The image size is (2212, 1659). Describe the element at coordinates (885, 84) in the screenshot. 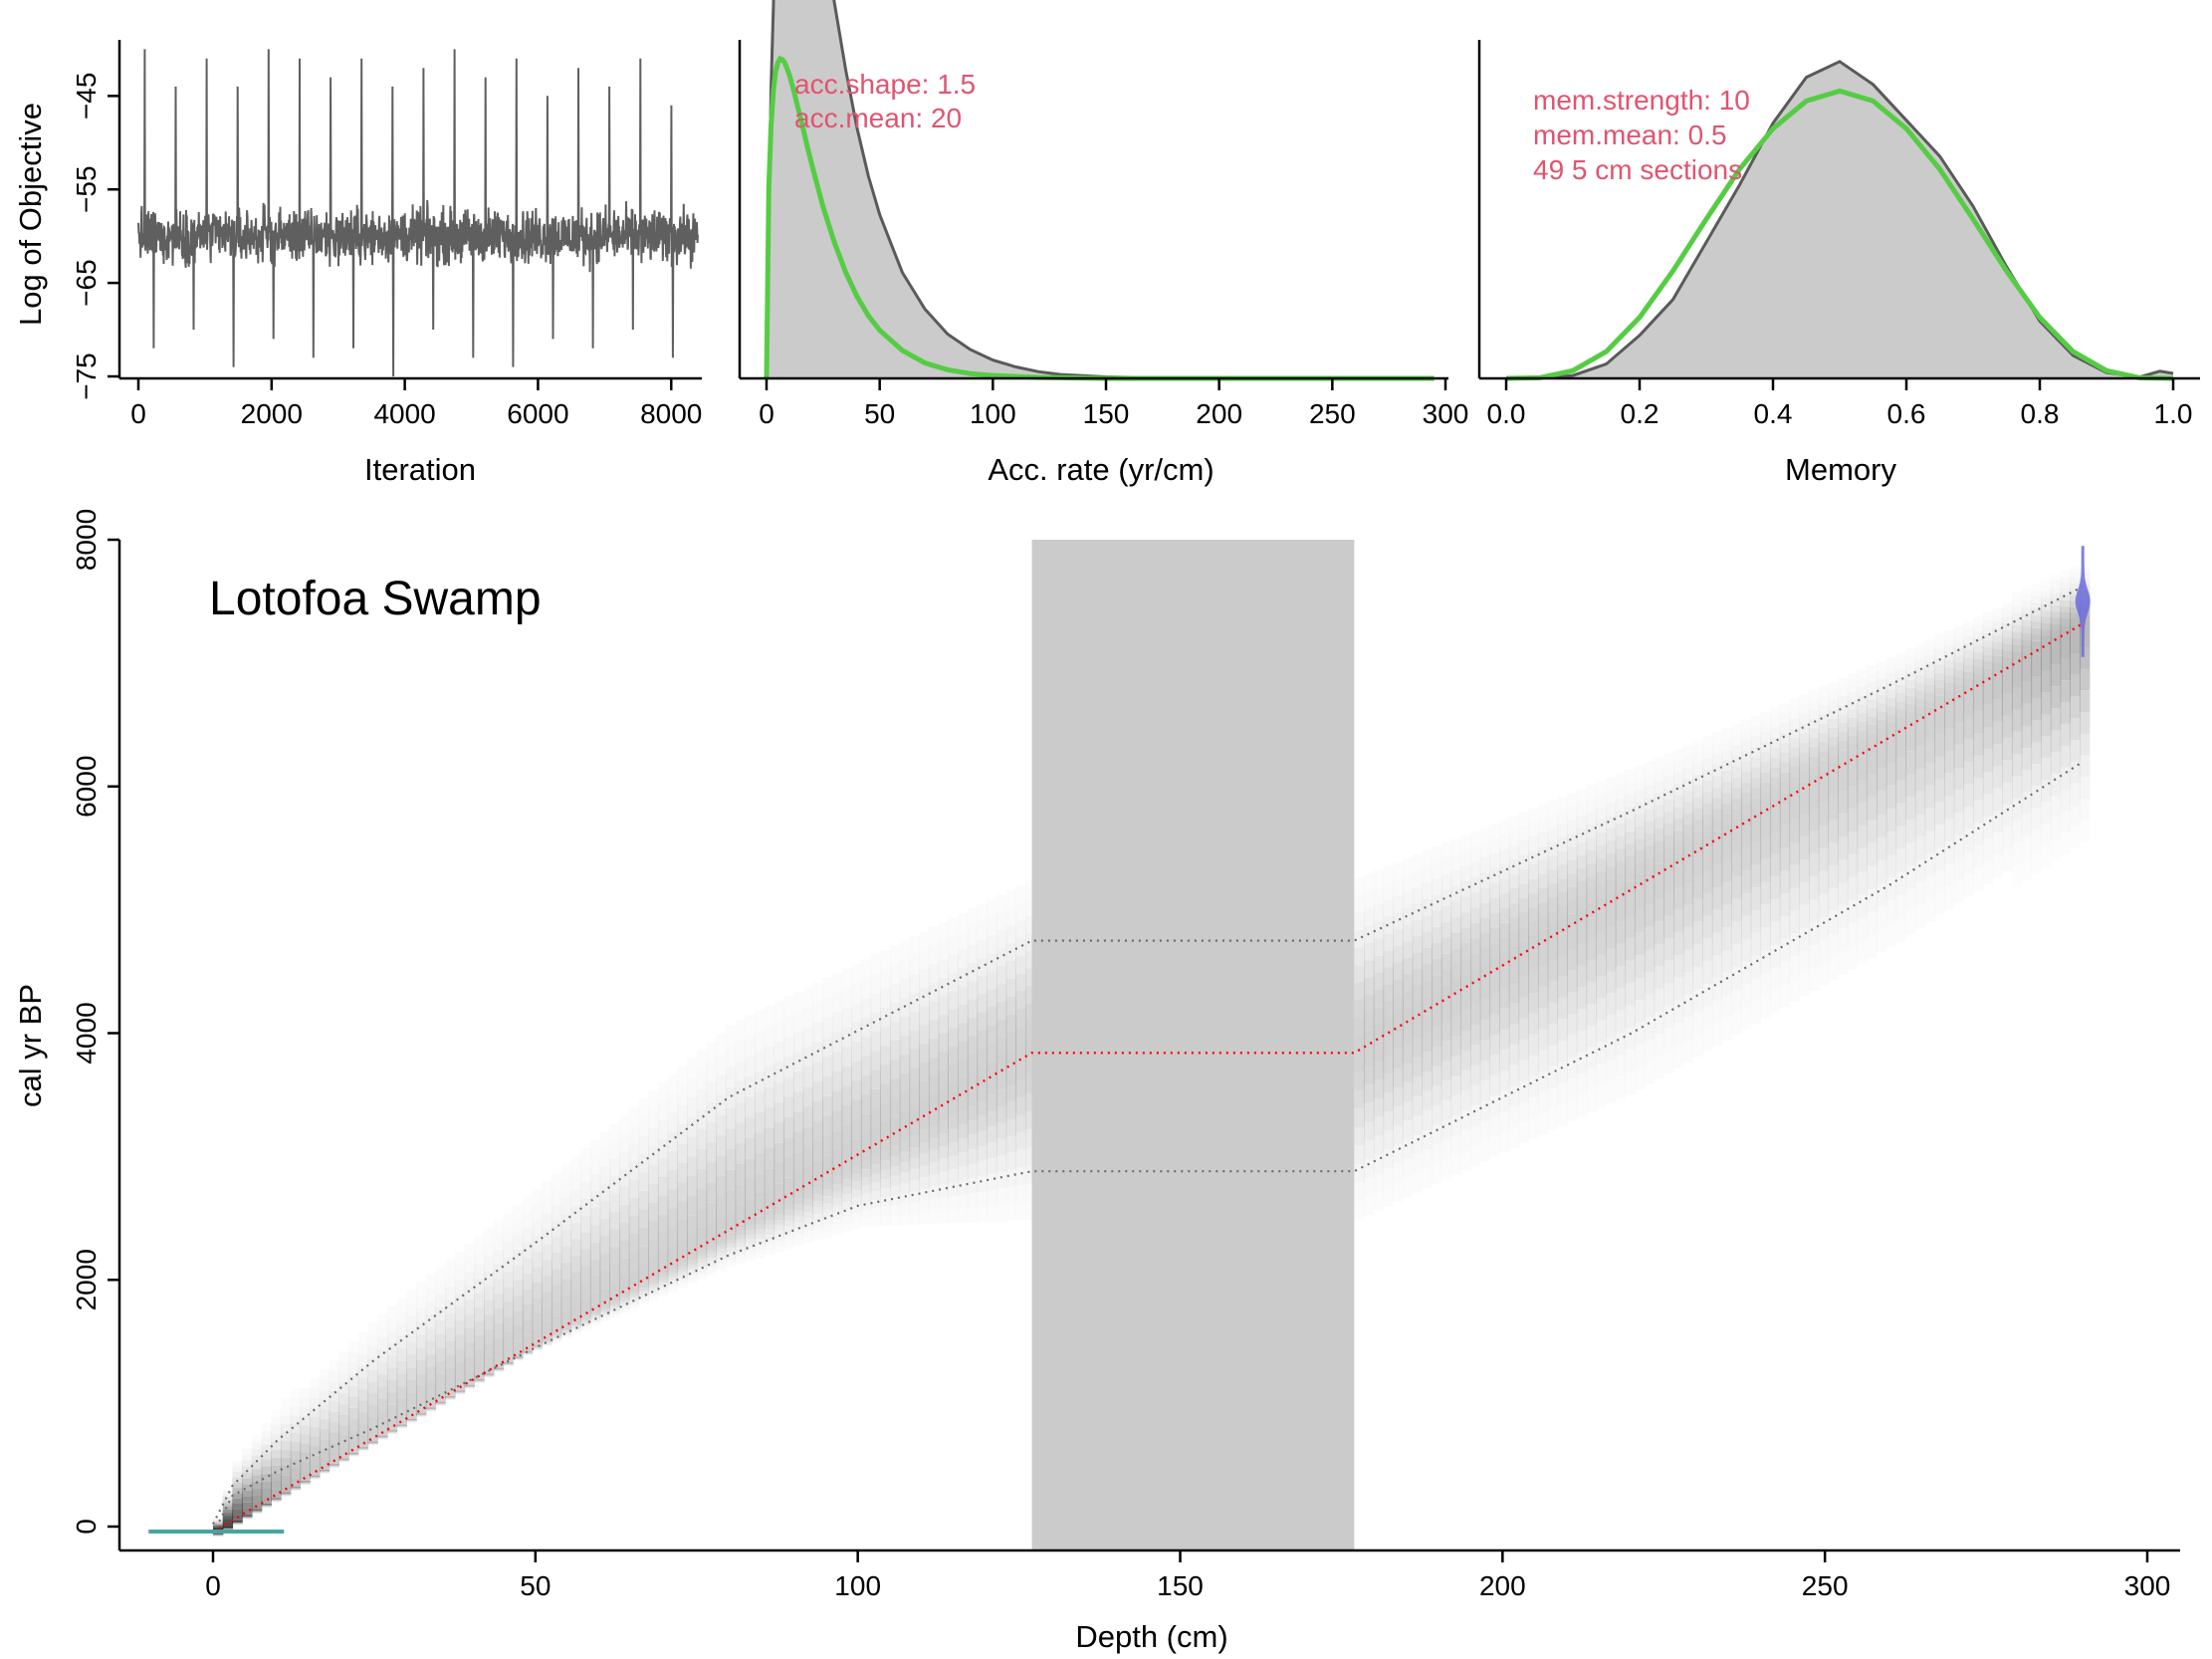

I see `acc-shape-annotation: acc.shape: 1.5` at that location.